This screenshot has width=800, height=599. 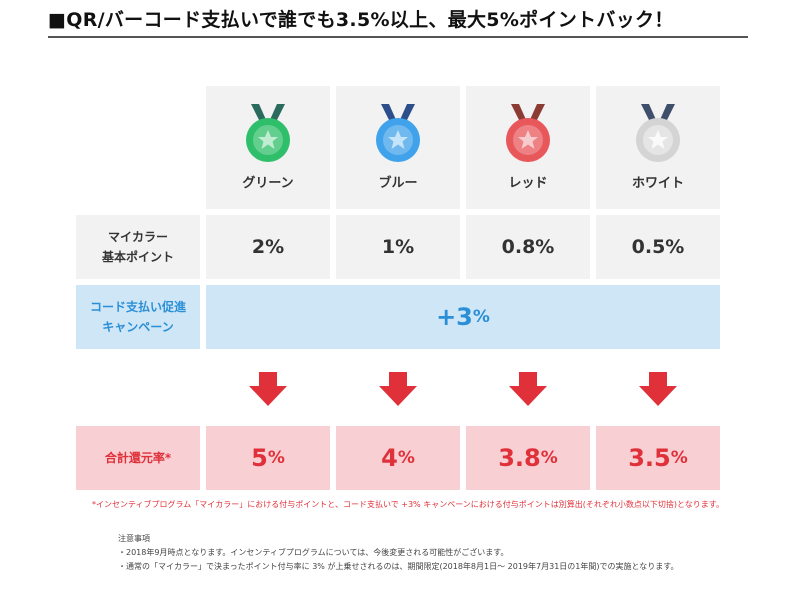 I want to click on base-rate-blue: 1%, so click(x=398, y=247).